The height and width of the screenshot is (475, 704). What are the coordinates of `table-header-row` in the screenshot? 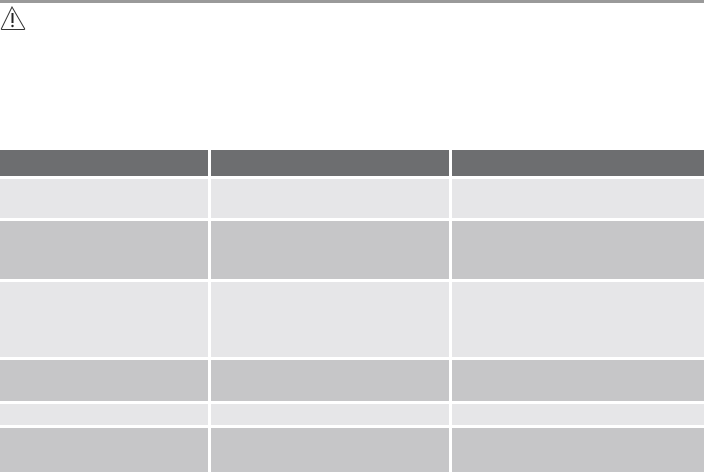 It's located at (352, 163).